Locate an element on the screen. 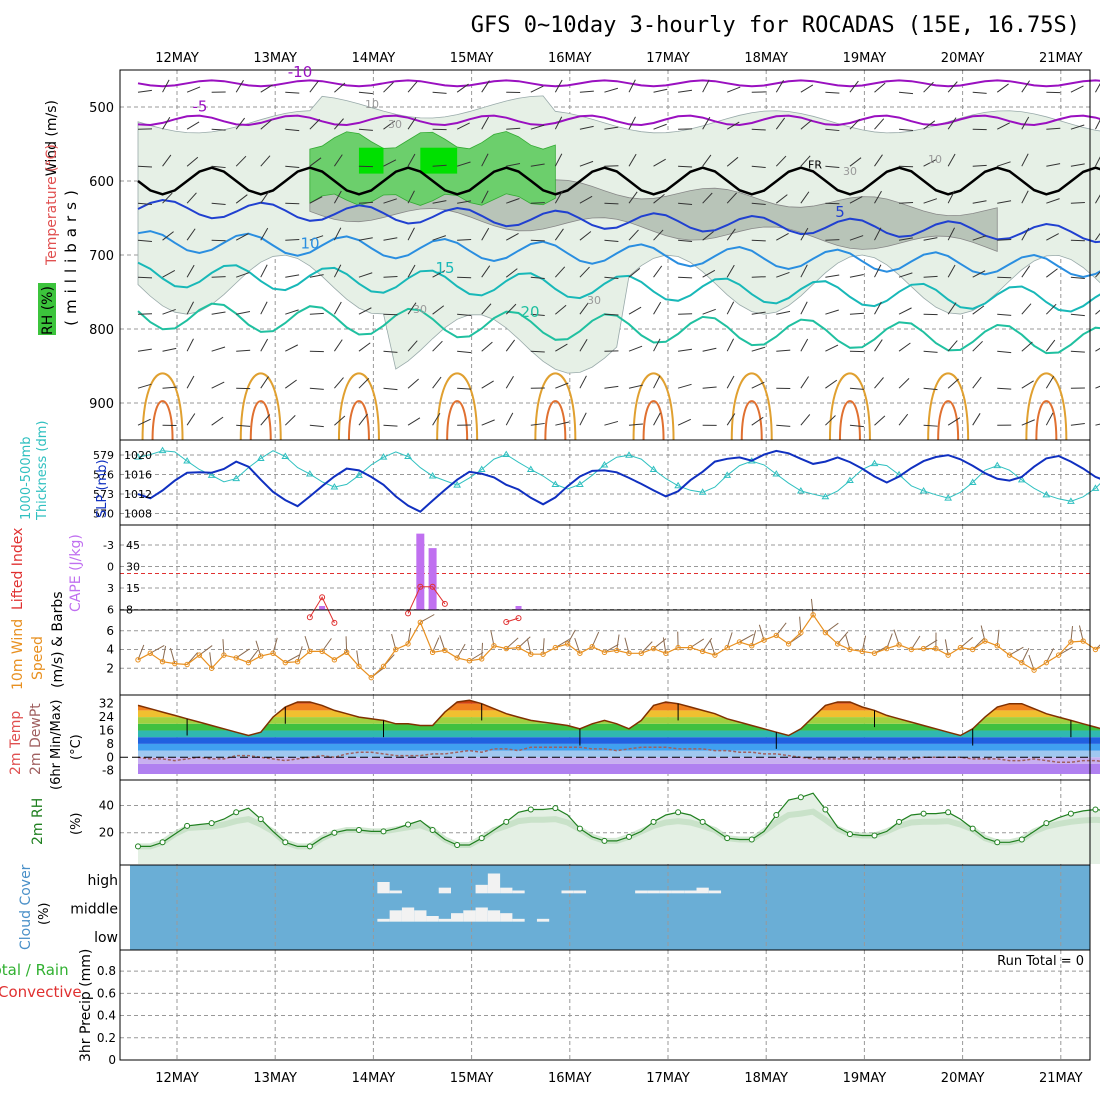 This screenshot has width=1100, height=1100. temperature-line is located at coordinates (618, 718).